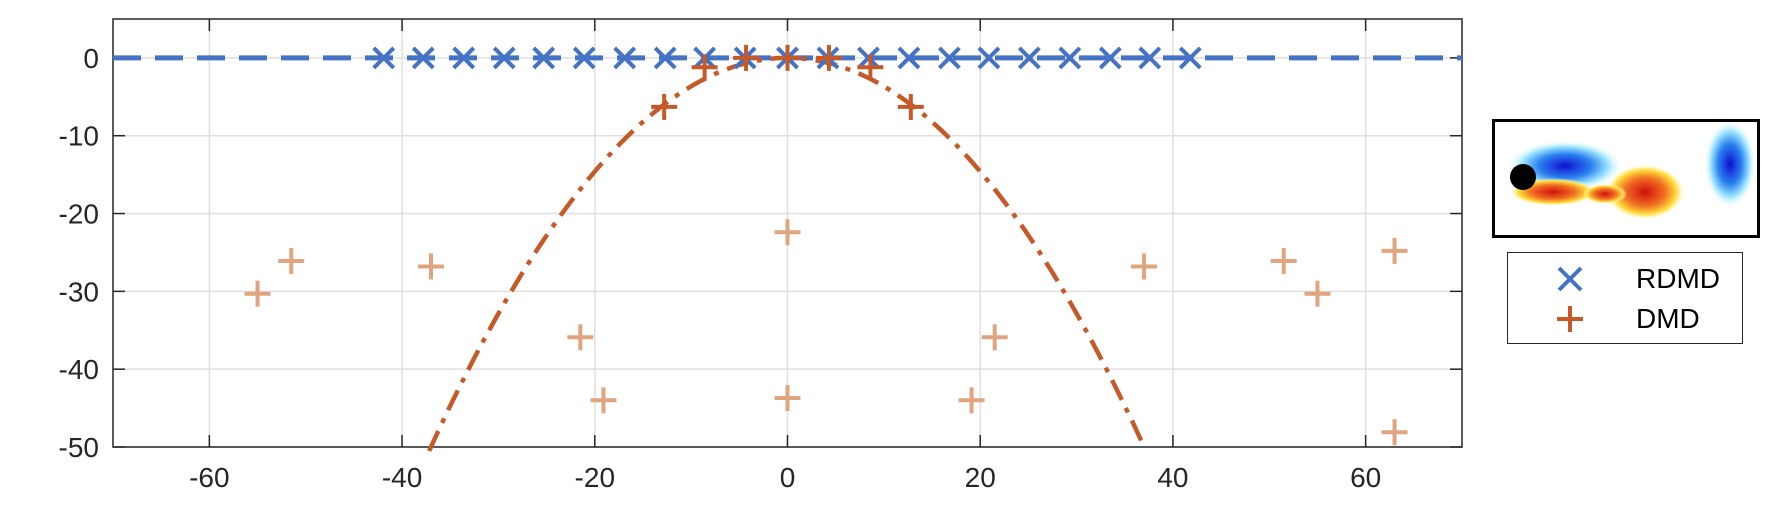 The image size is (1780, 505). Describe the element at coordinates (1668, 318) in the screenshot. I see `legend-label: DMD` at that location.